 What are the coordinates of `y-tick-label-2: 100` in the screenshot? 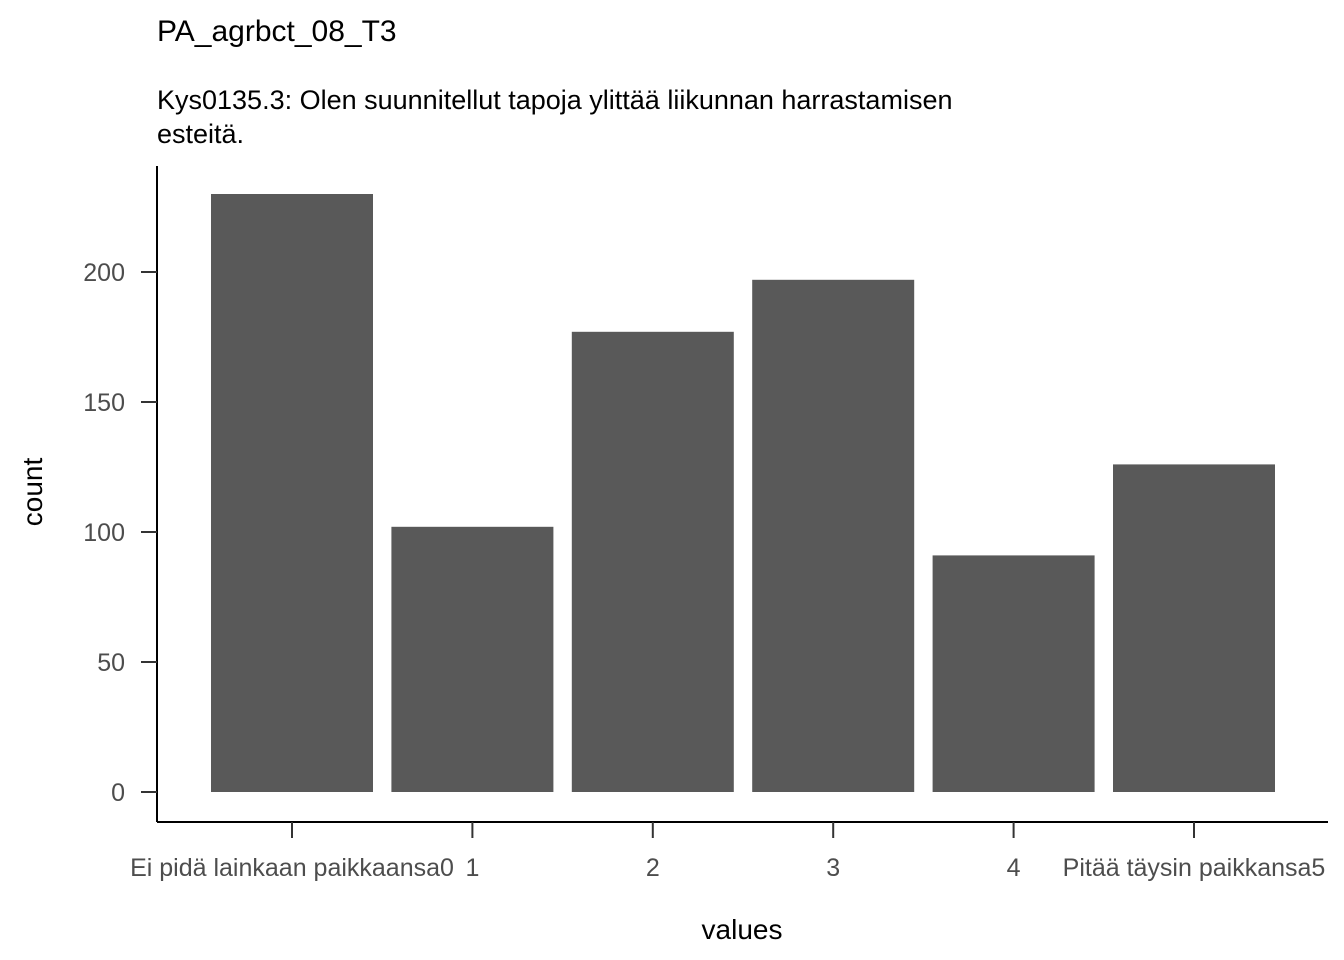 It's located at (104, 533).